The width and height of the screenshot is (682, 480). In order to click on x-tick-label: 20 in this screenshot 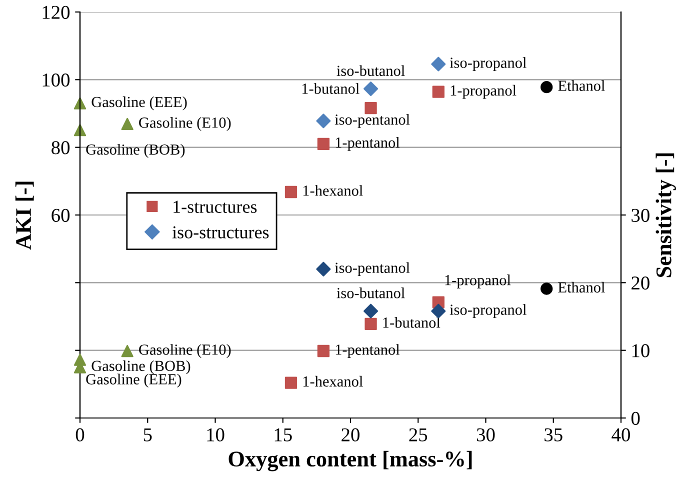, I will do `click(351, 435)`.